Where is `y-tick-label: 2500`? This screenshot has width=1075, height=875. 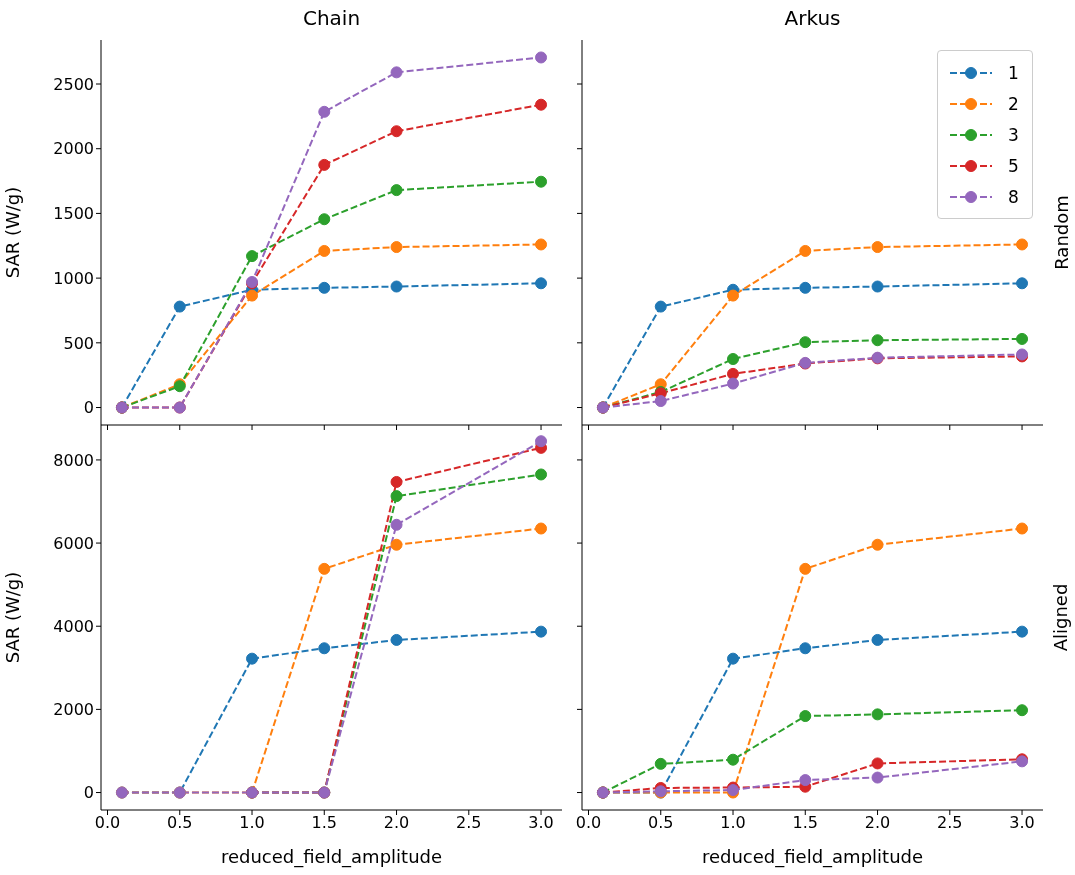 y-tick-label: 2500 is located at coordinates (73, 84).